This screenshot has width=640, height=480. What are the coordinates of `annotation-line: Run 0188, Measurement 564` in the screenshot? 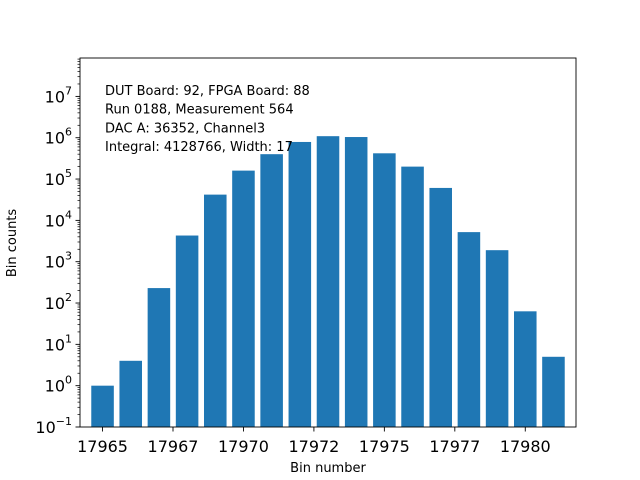 It's located at (199, 110).